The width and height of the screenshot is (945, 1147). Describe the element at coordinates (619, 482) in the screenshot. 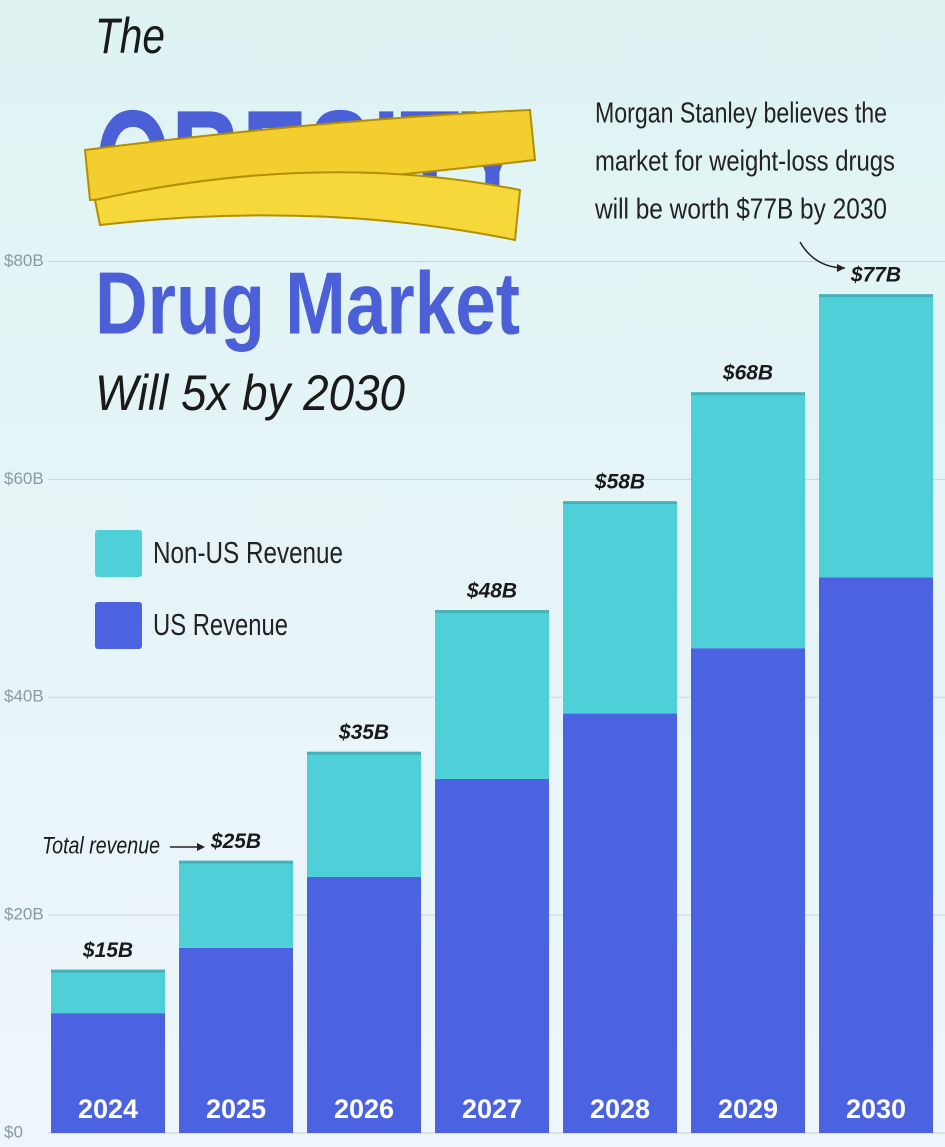

I see `total-label: $58B` at that location.